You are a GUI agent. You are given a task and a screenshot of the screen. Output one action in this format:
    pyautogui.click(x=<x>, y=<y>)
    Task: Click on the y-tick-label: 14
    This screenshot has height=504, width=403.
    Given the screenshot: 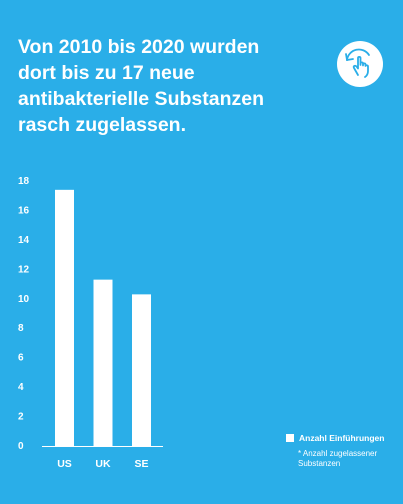 What is the action you would take?
    pyautogui.click(x=24, y=240)
    